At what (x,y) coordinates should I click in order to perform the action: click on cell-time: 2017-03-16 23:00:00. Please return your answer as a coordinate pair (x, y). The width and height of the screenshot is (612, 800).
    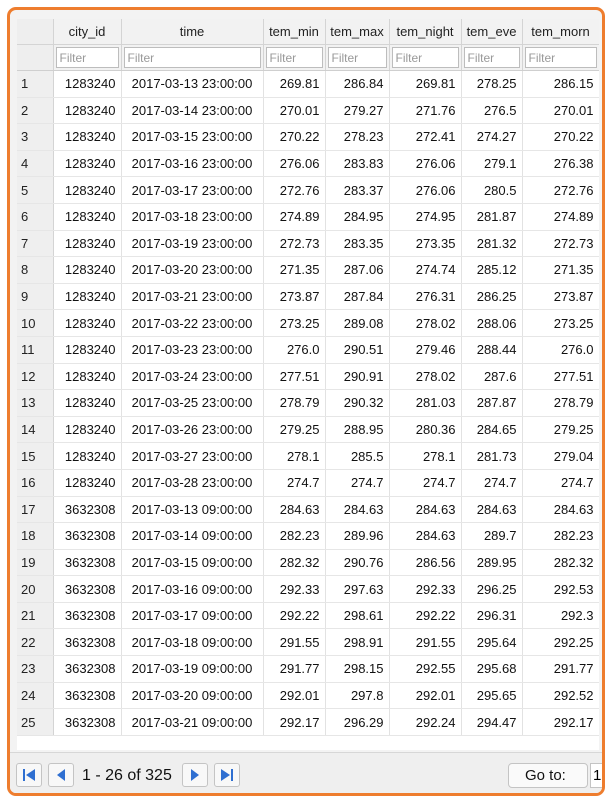
    Looking at the image, I should click on (192, 164).